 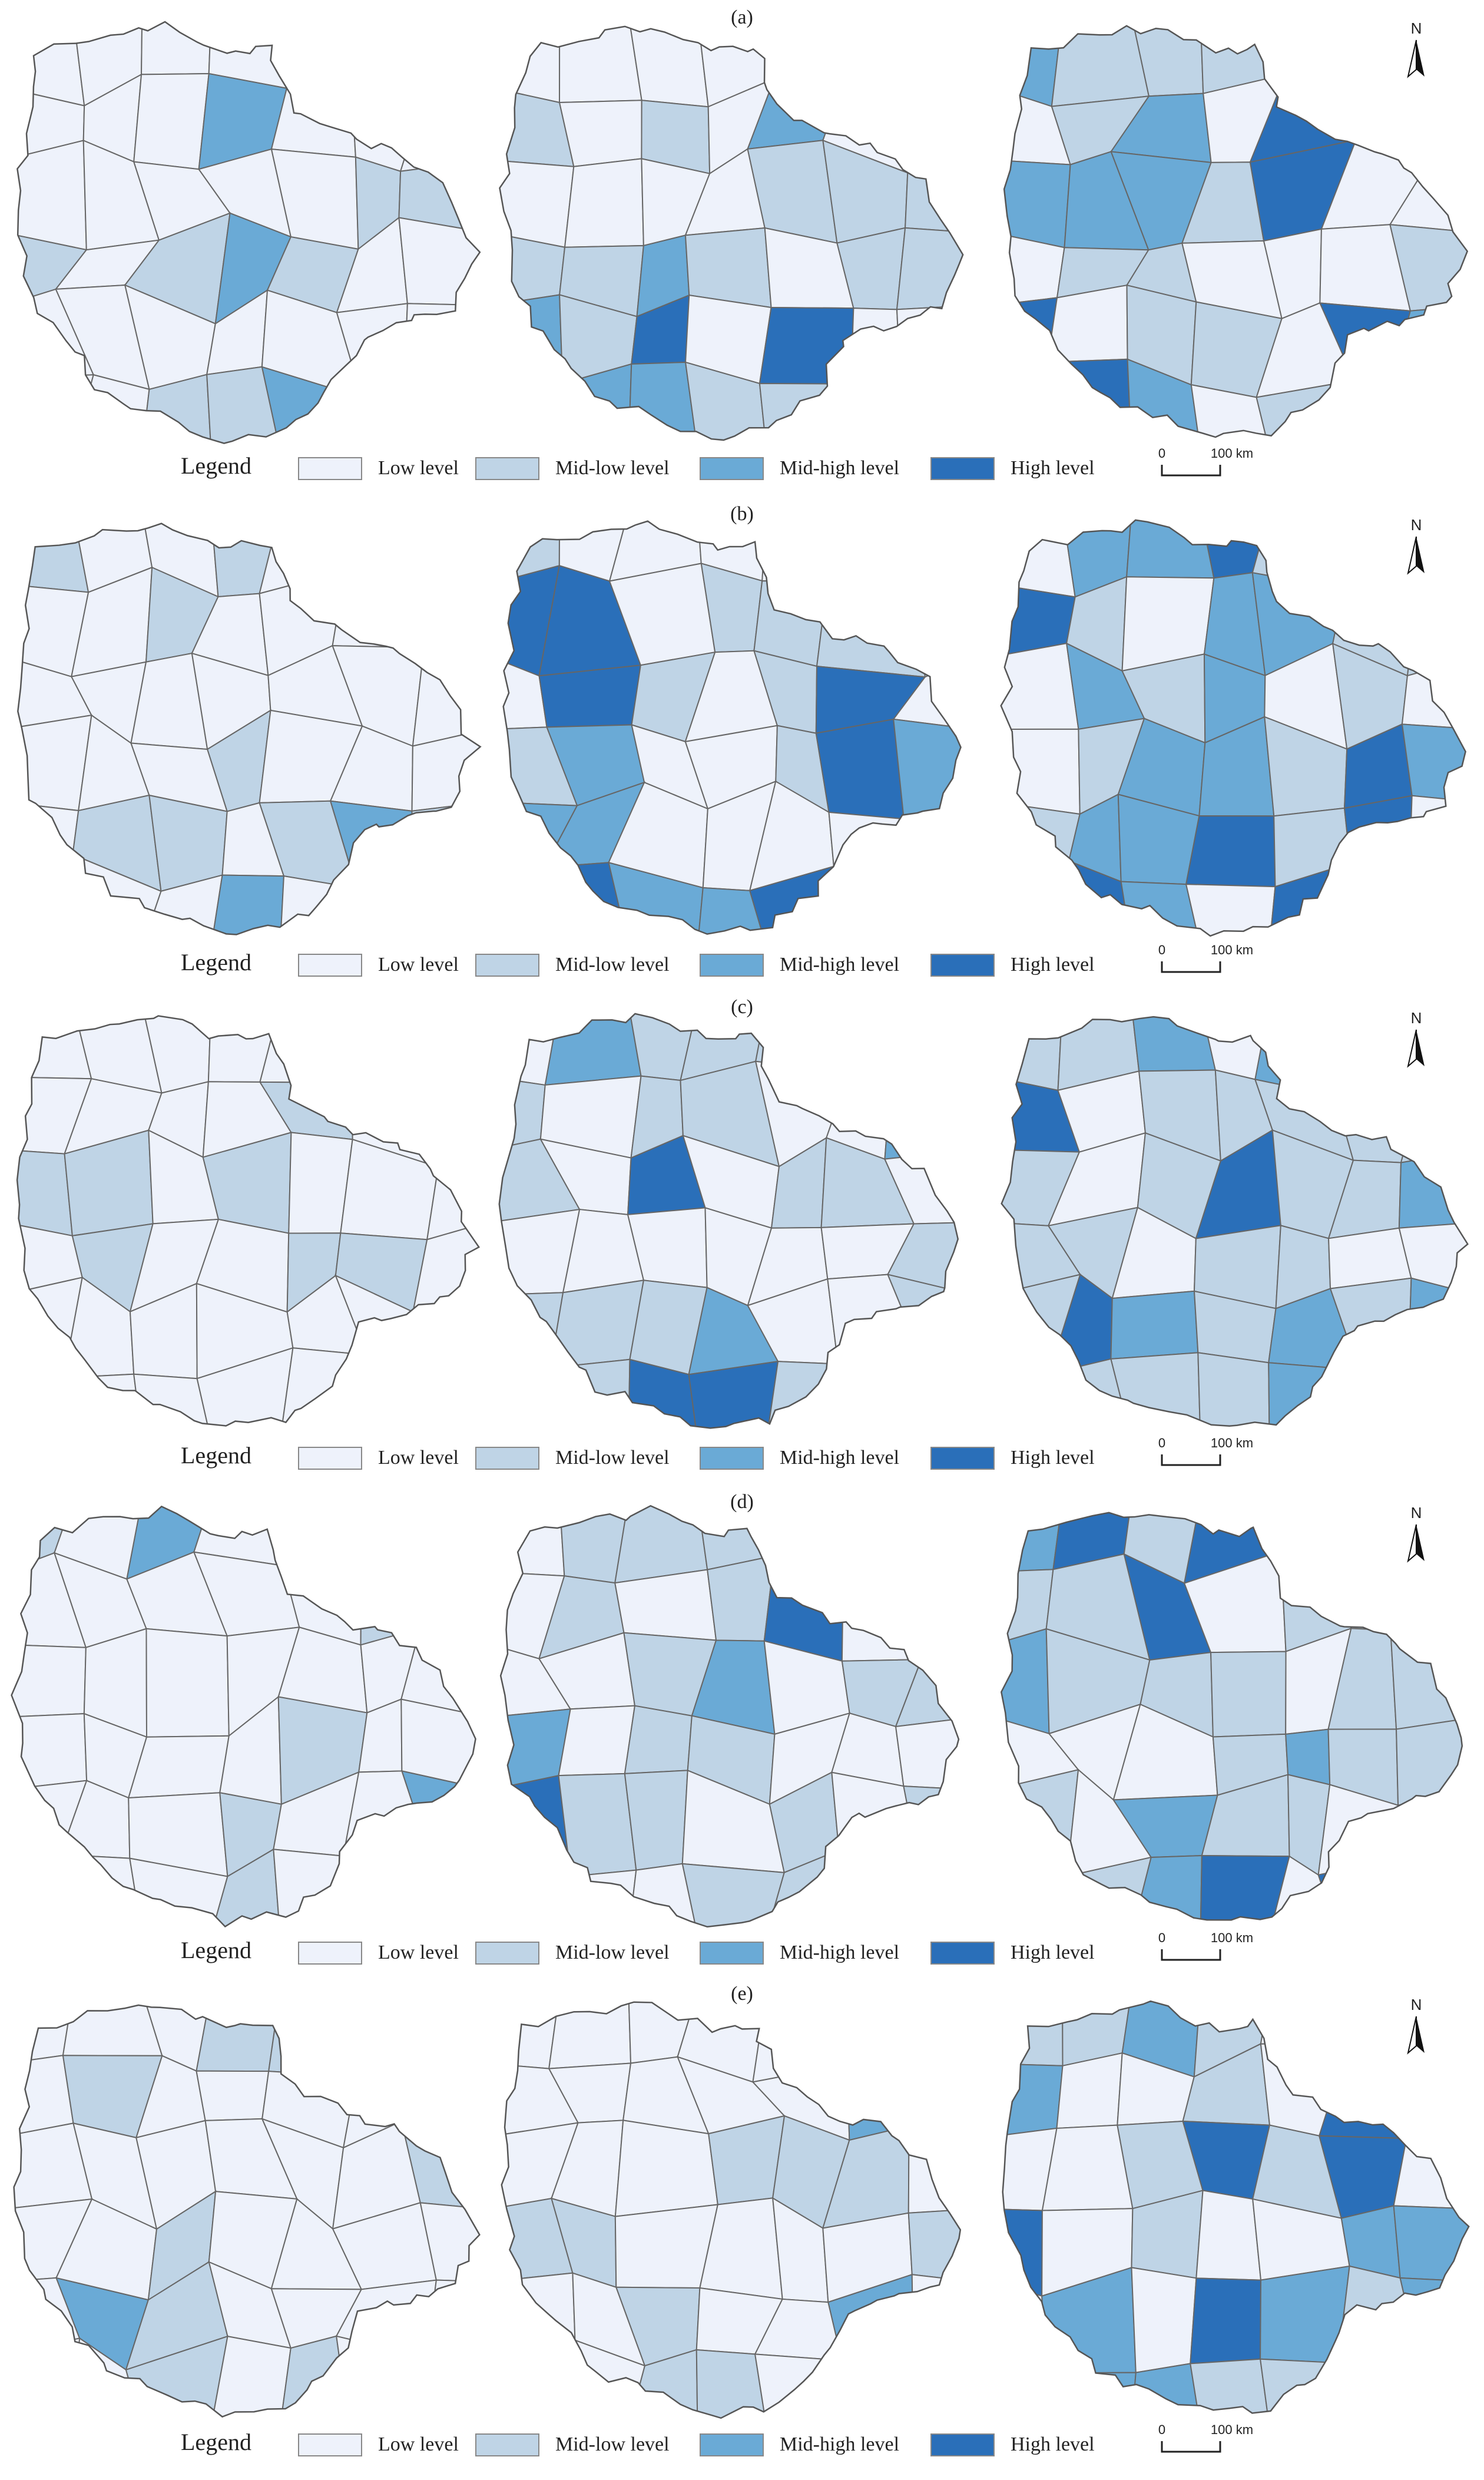 I want to click on legend-label: Mid-low level, so click(x=613, y=2444).